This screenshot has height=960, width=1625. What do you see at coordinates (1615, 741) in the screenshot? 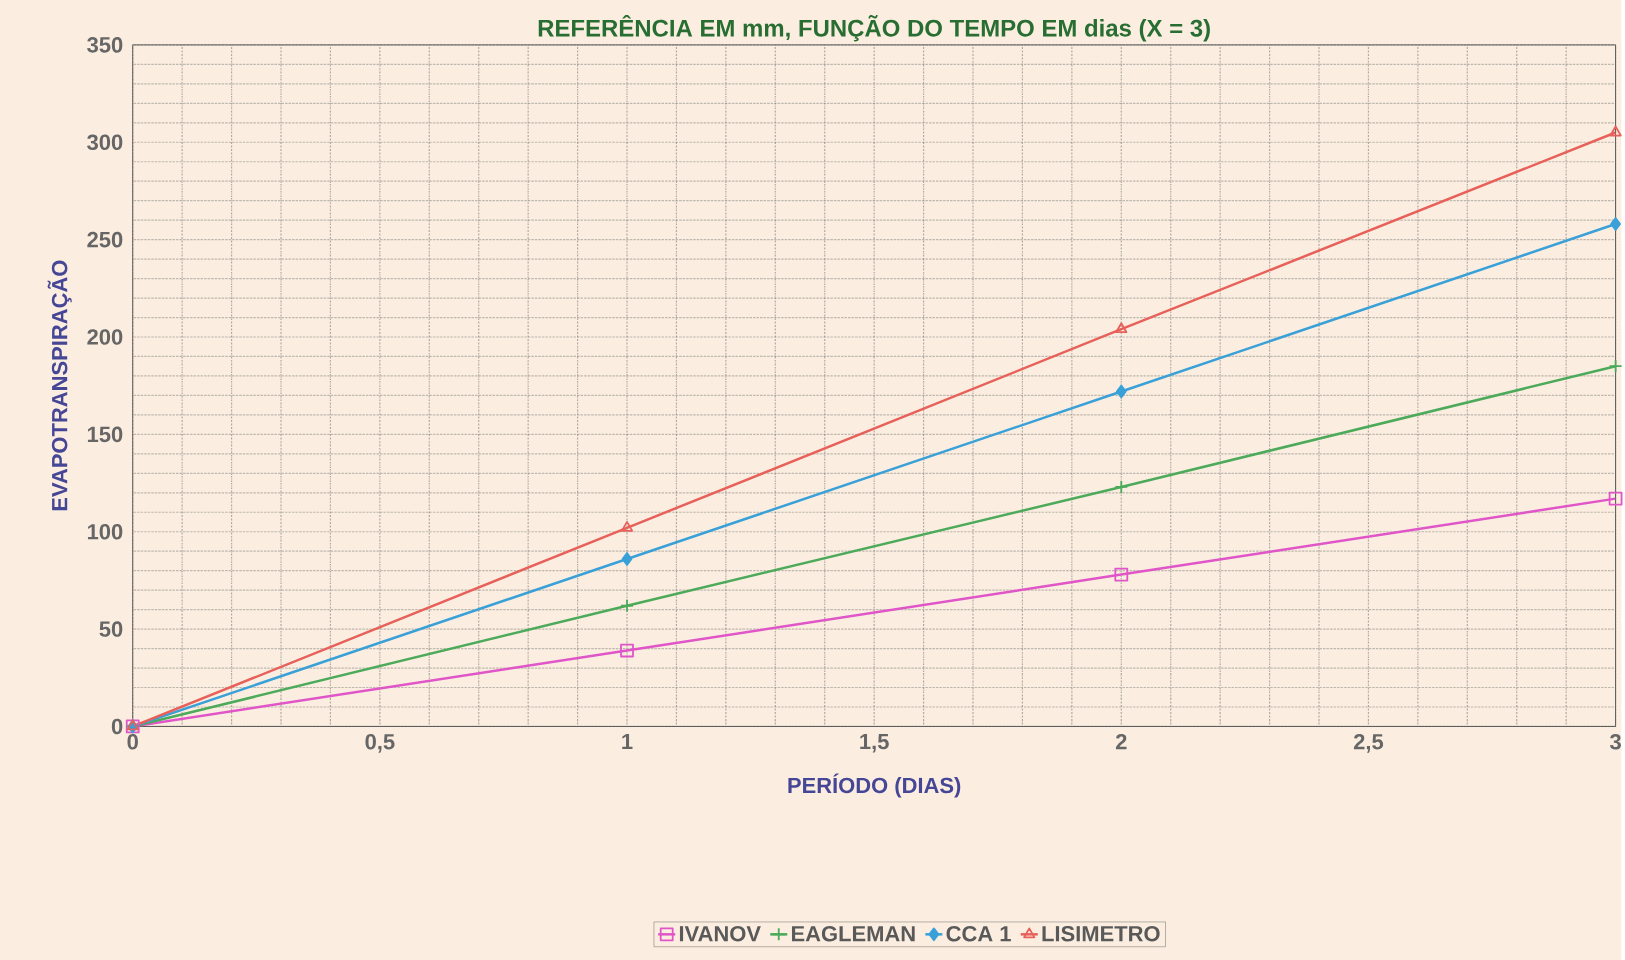
I see `x-tick-label: 3` at bounding box center [1615, 741].